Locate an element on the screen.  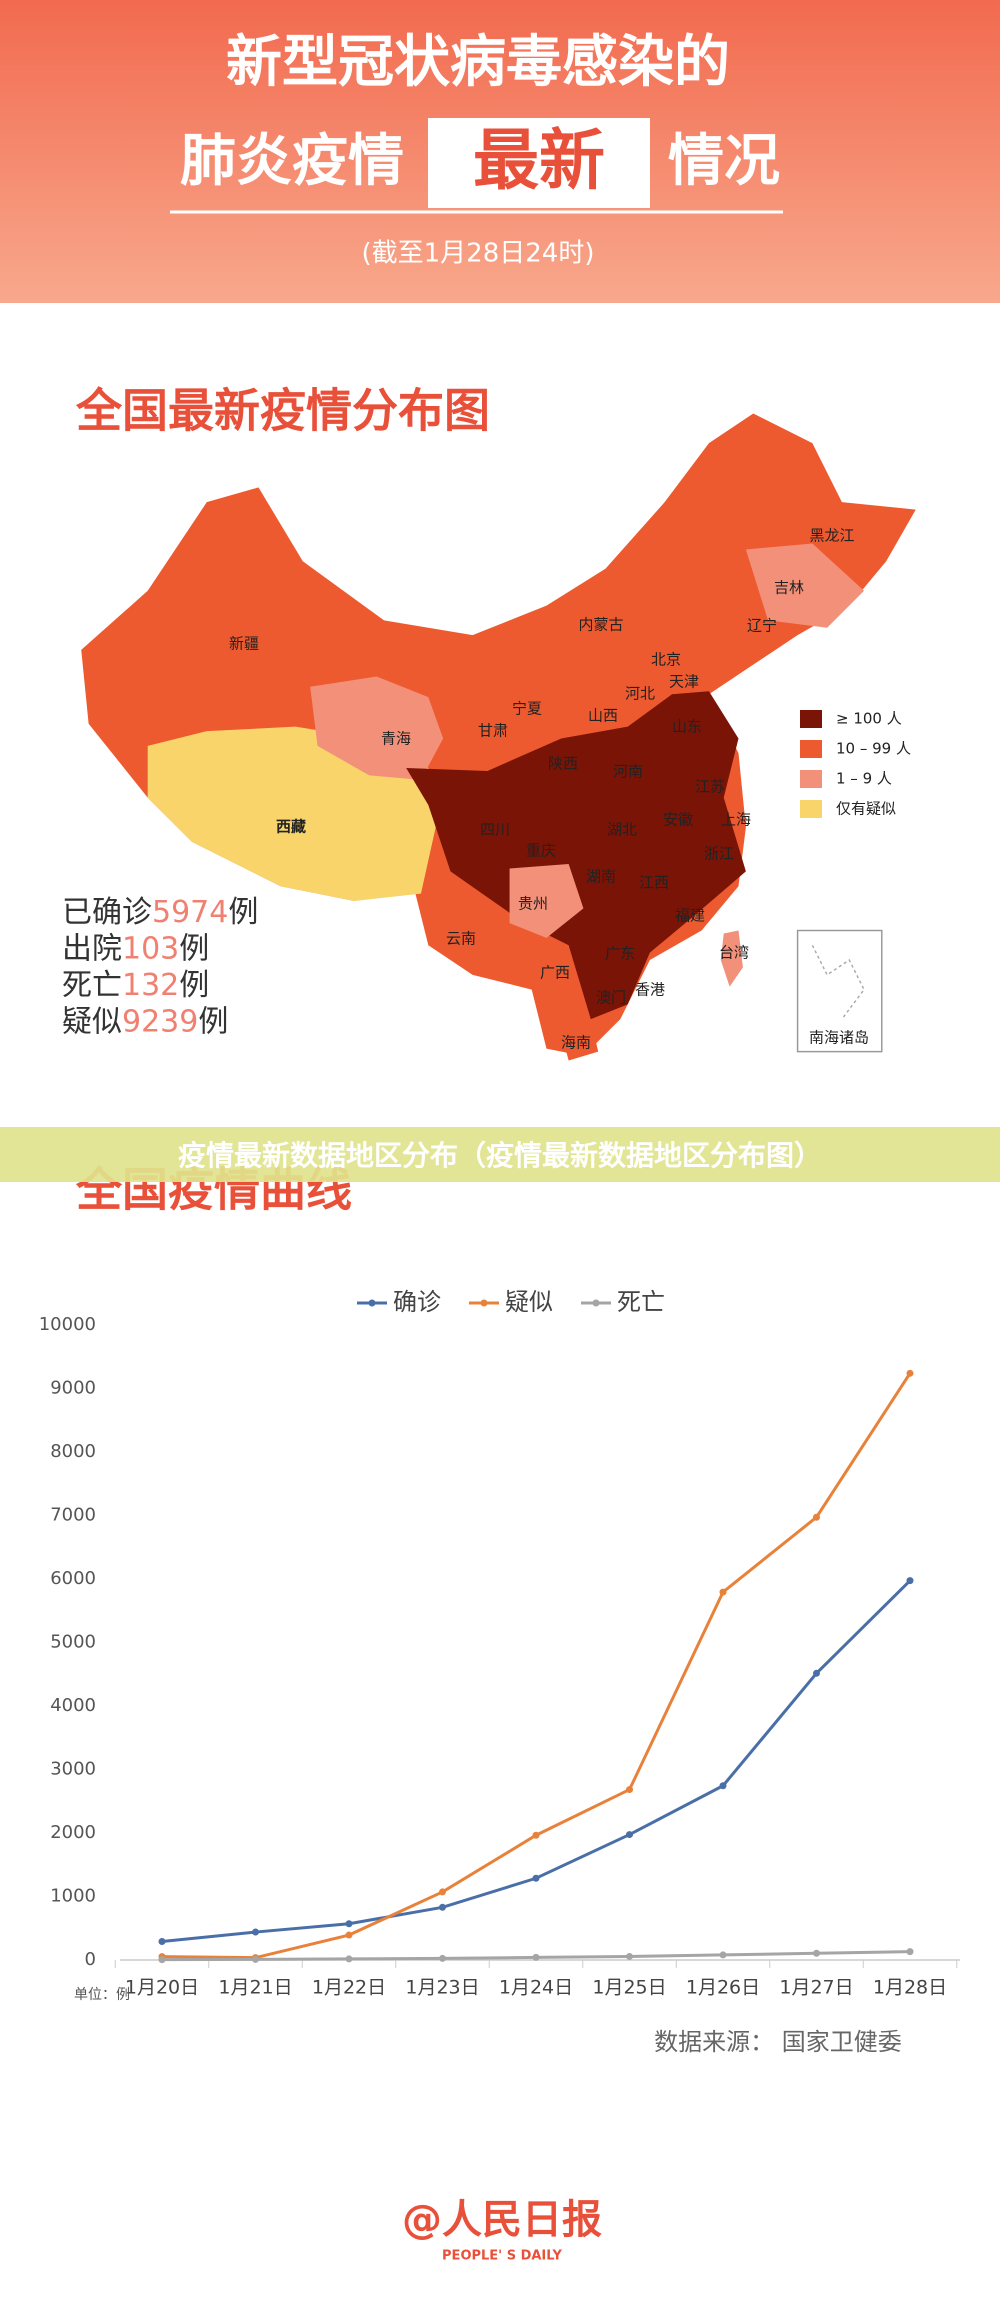
province-label: 北京 is located at coordinates (666, 660).